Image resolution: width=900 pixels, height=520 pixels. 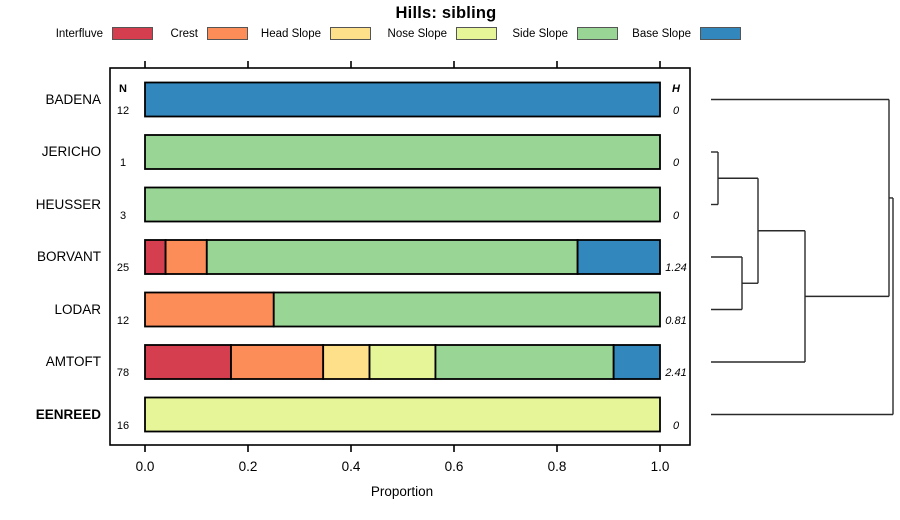 I want to click on x-tick-label: 0.0, so click(x=145, y=466).